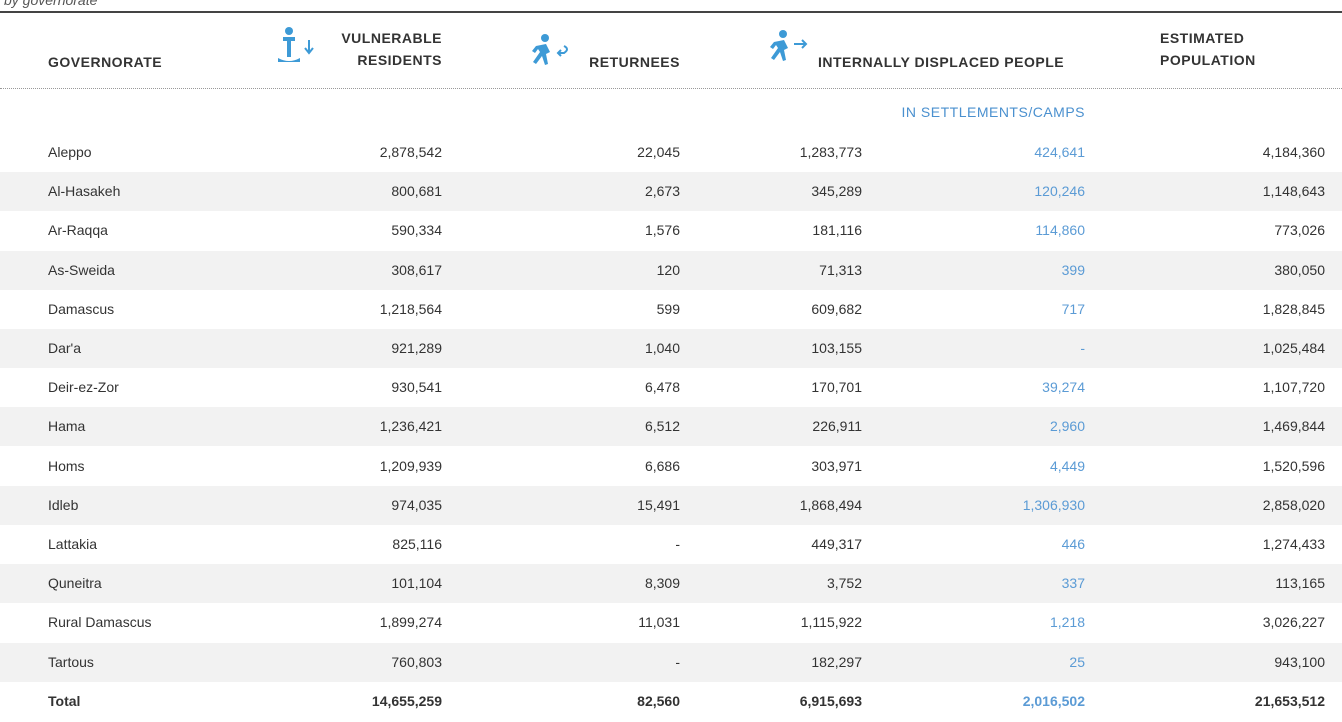 The image size is (1342, 722). What do you see at coordinates (83, 387) in the screenshot?
I see `cell-governorate: Deir-ez-Zor` at bounding box center [83, 387].